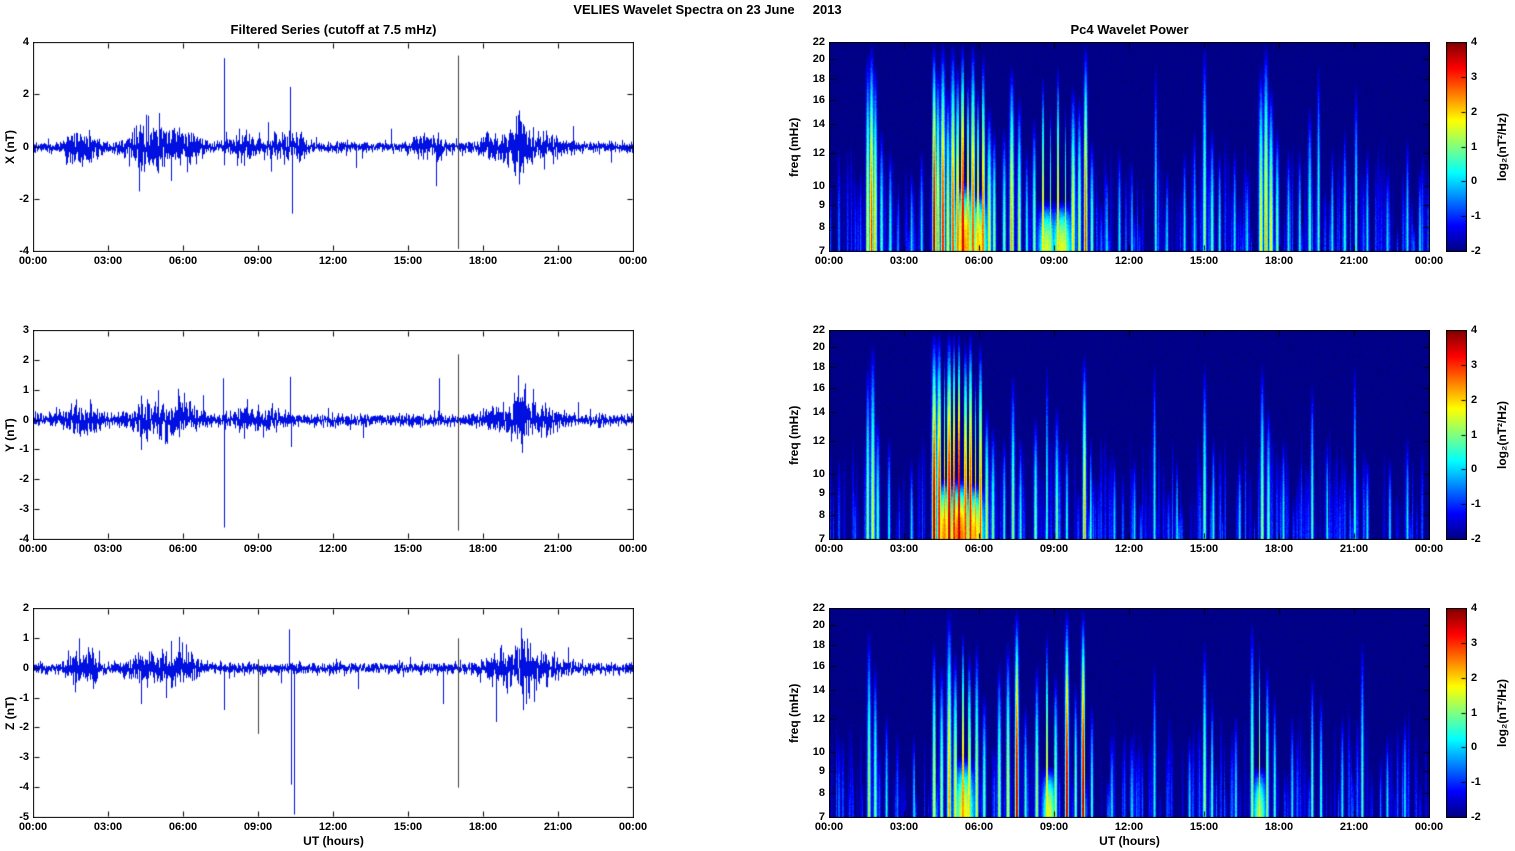  What do you see at coordinates (24, 697) in the screenshot?
I see `y-tick-label: -1` at bounding box center [24, 697].